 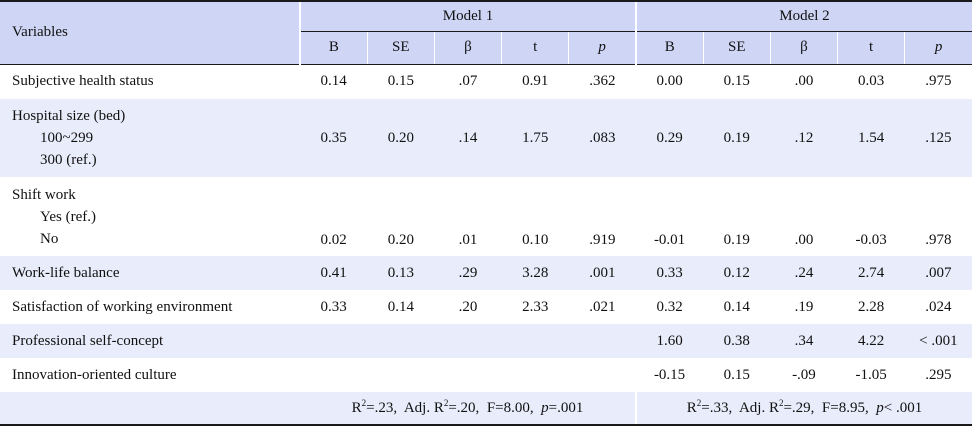 What do you see at coordinates (333, 48) in the screenshot?
I see `col-b-m1: B` at bounding box center [333, 48].